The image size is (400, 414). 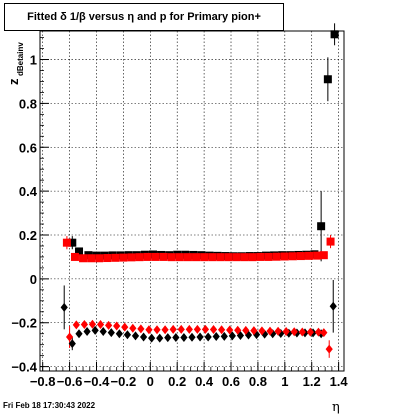 What do you see at coordinates (189, 381) in the screenshot?
I see `x-tick-labels: −0.8 −0.6 −0.4 −0.2 0 0.2 0.4 0.6 0.8 1 1.2 1.4` at bounding box center [189, 381].